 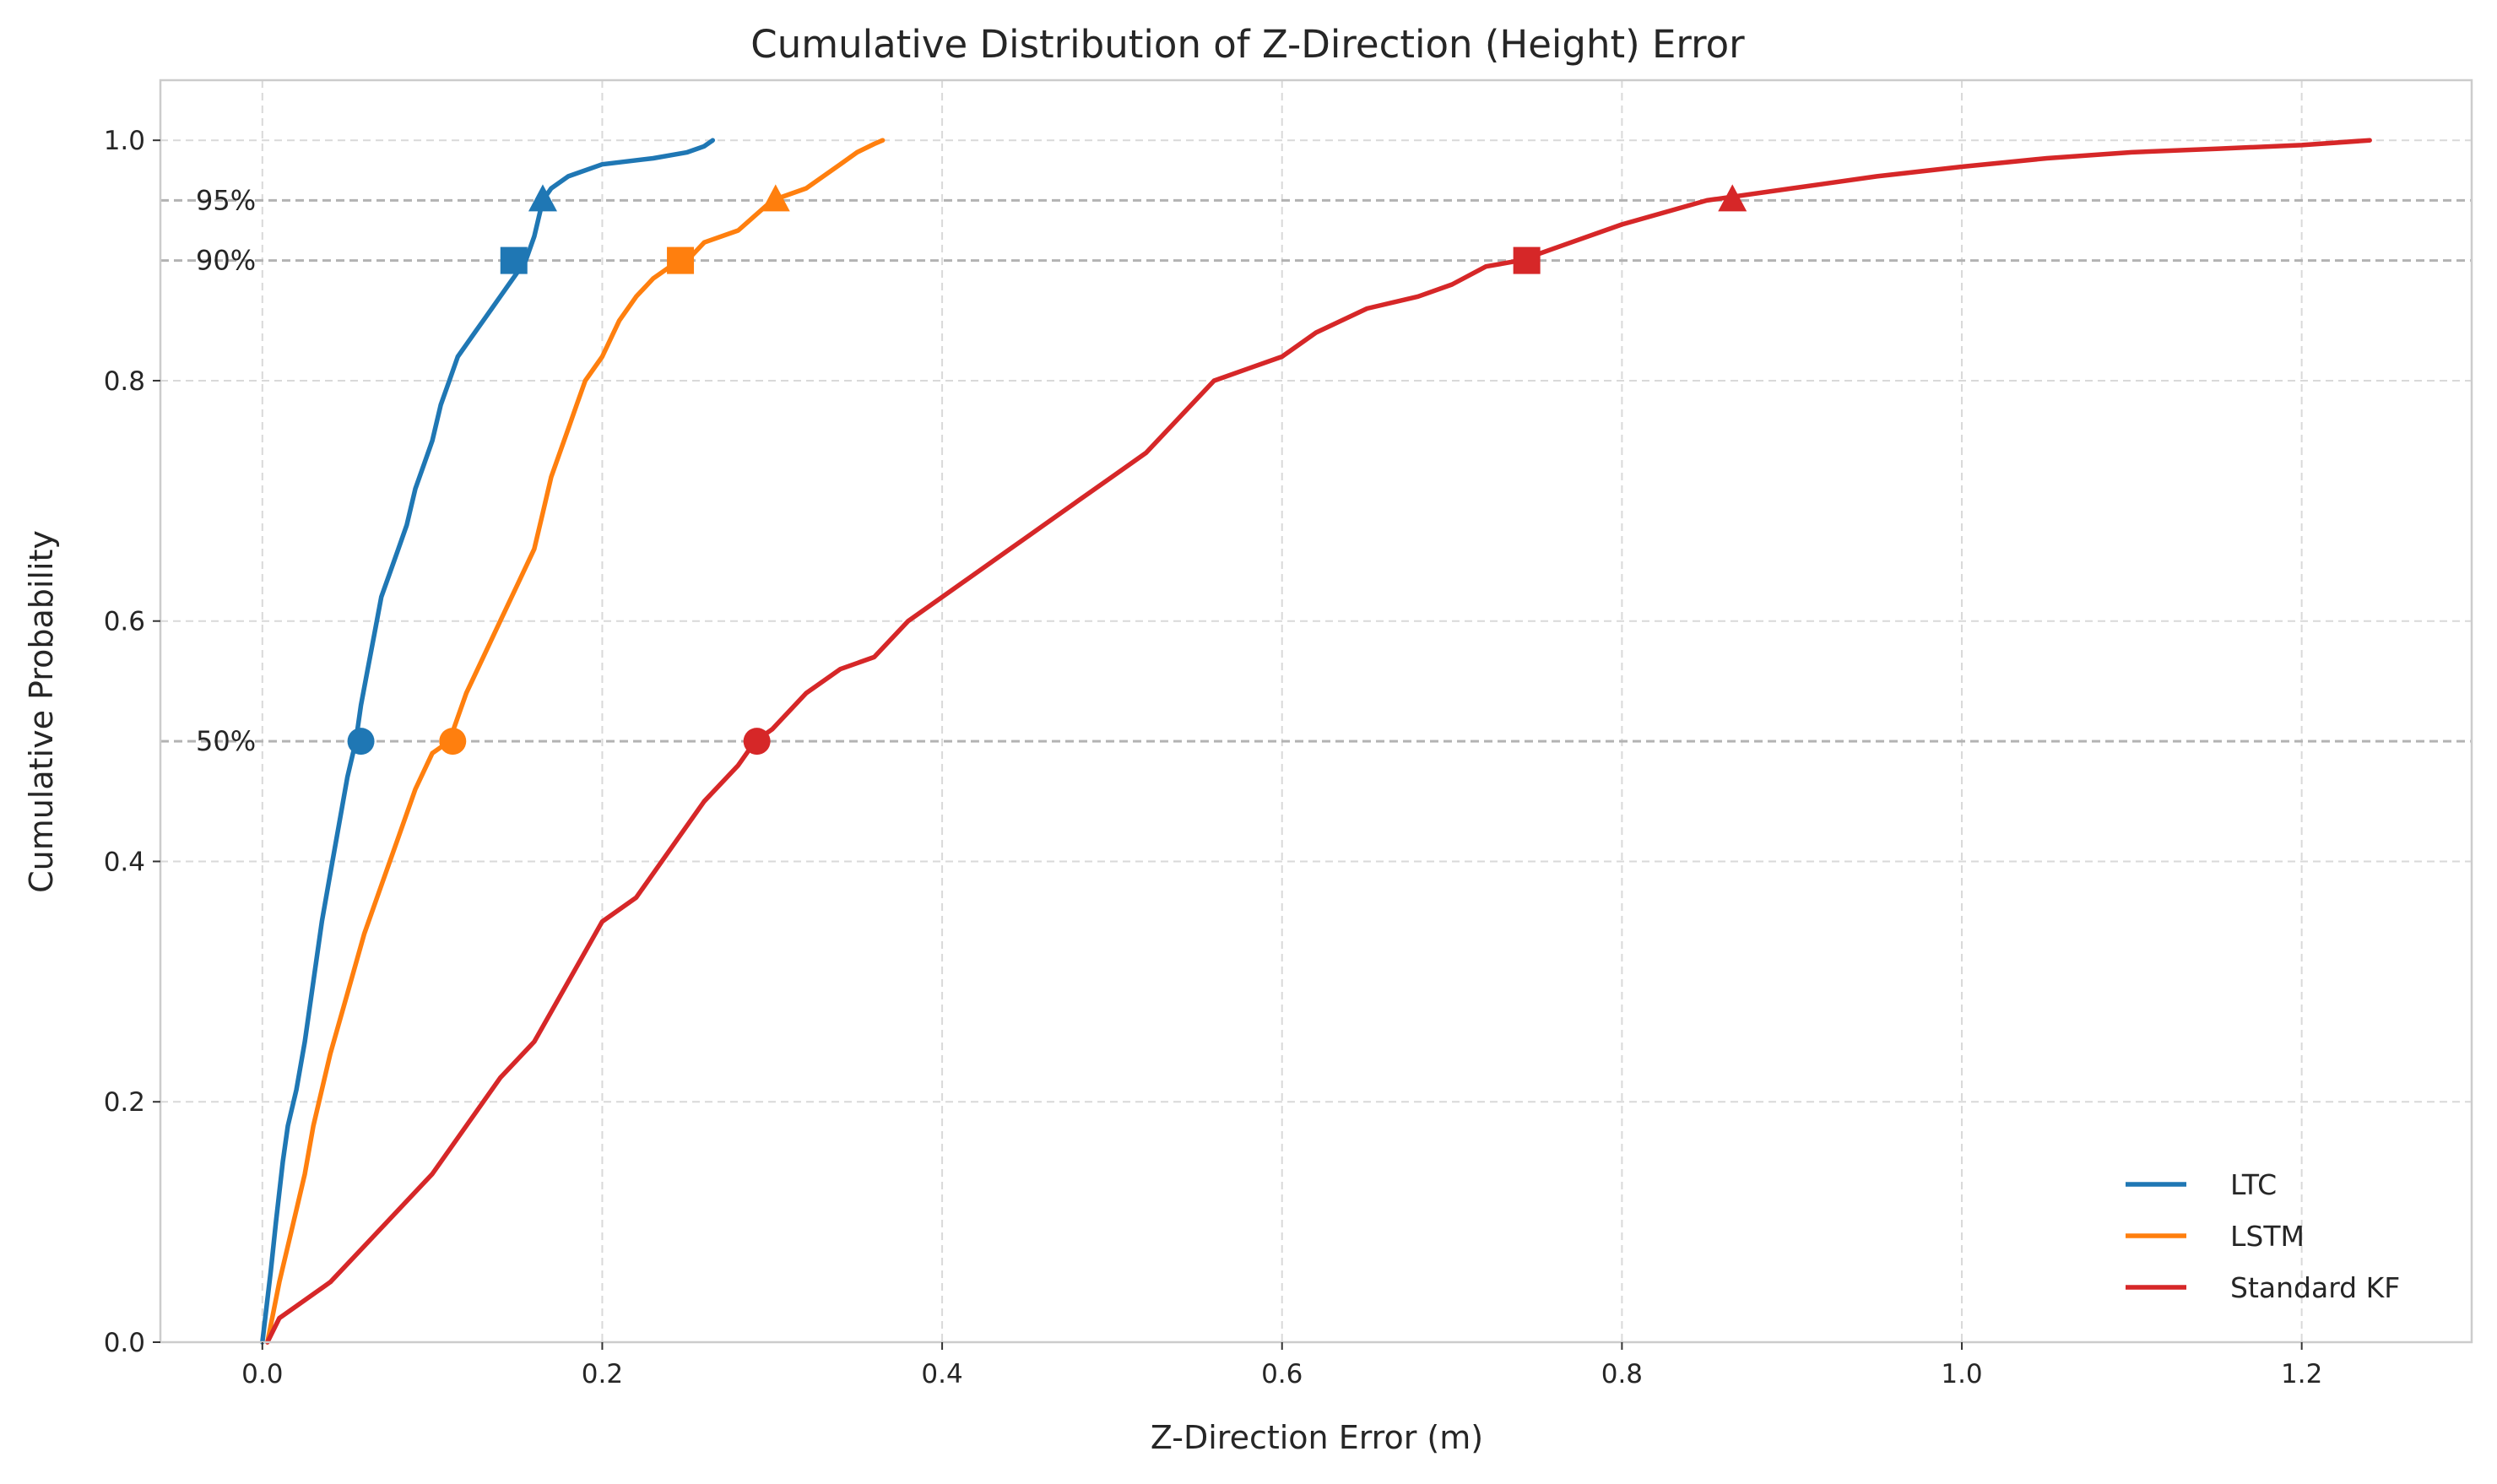 I want to click on y-tick-label: 0.8, so click(x=124, y=381).